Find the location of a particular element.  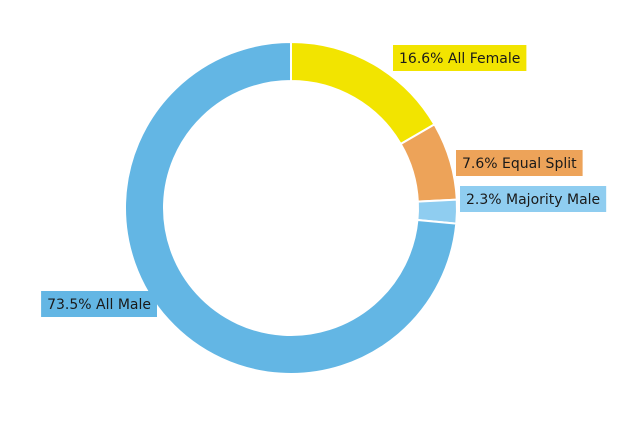

label-text: 2.3% Majority Male is located at coordinates (533, 200).